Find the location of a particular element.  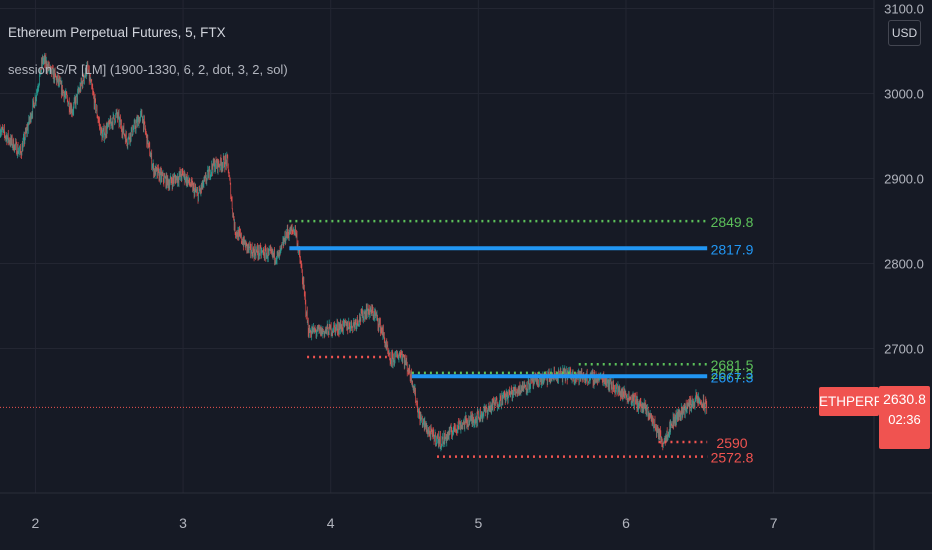

last-price-badge: 2630.8 02:36 is located at coordinates (904, 417).